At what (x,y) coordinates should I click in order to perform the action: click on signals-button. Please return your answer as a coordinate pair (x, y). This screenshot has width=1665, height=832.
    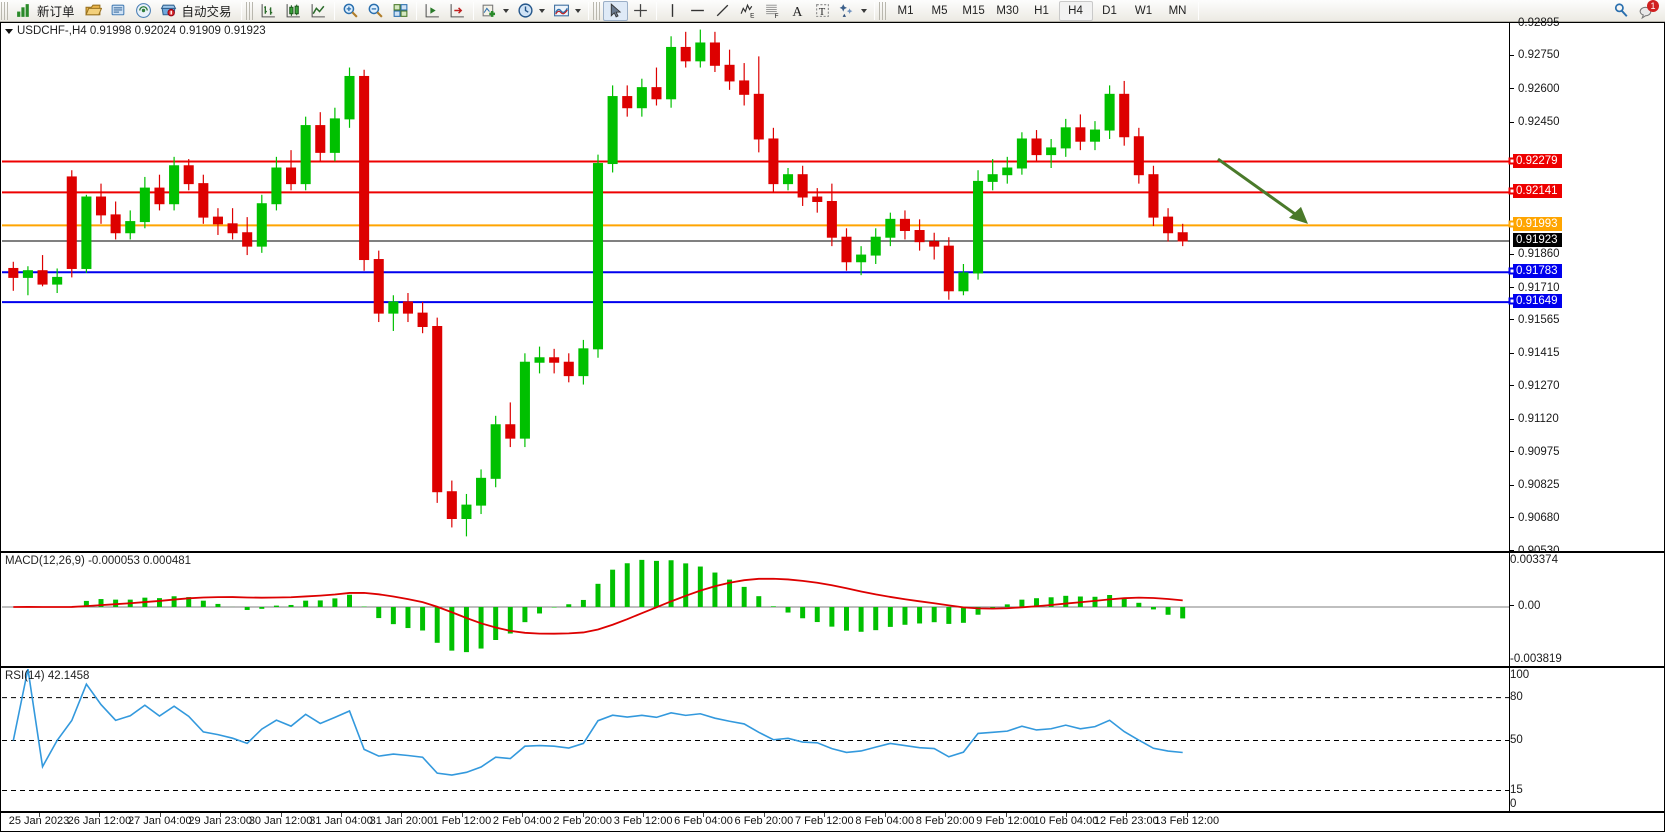
    Looking at the image, I should click on (143, 11).